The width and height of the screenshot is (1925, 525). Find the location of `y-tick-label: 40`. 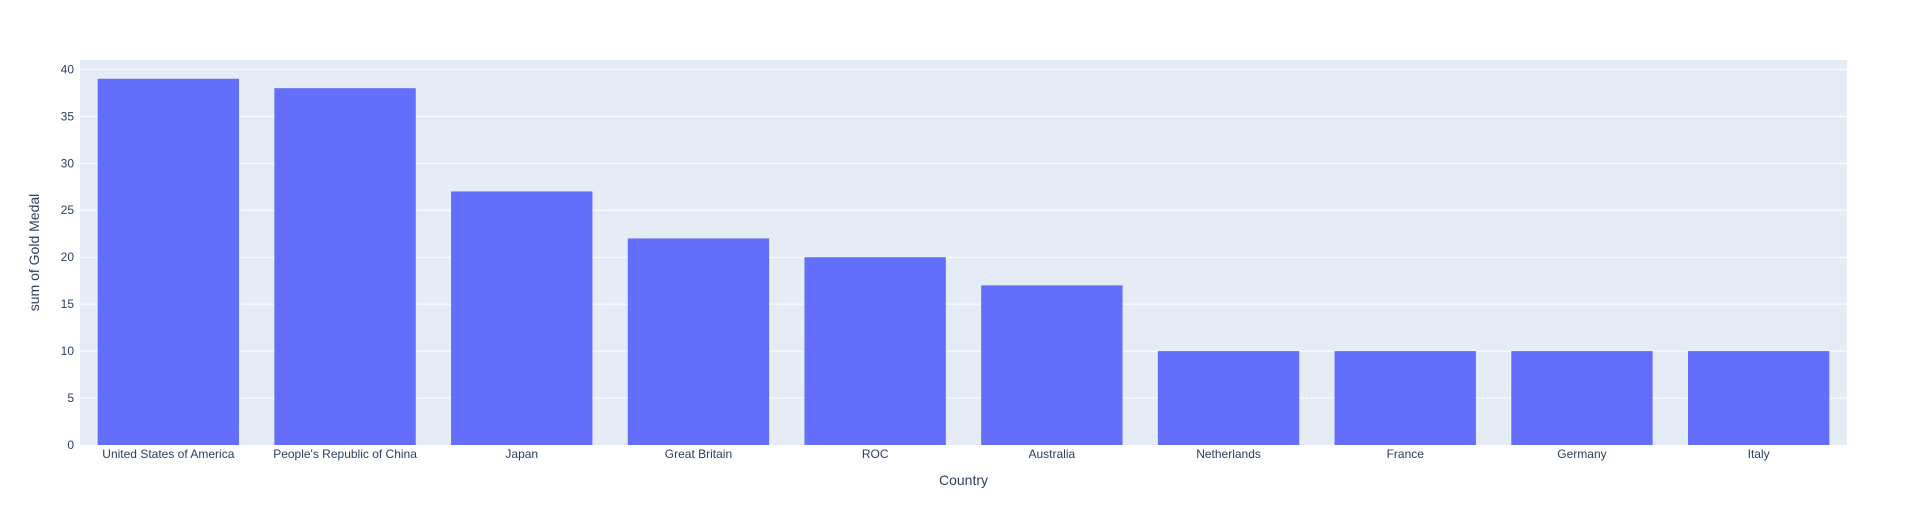

y-tick-label: 40 is located at coordinates (68, 69).